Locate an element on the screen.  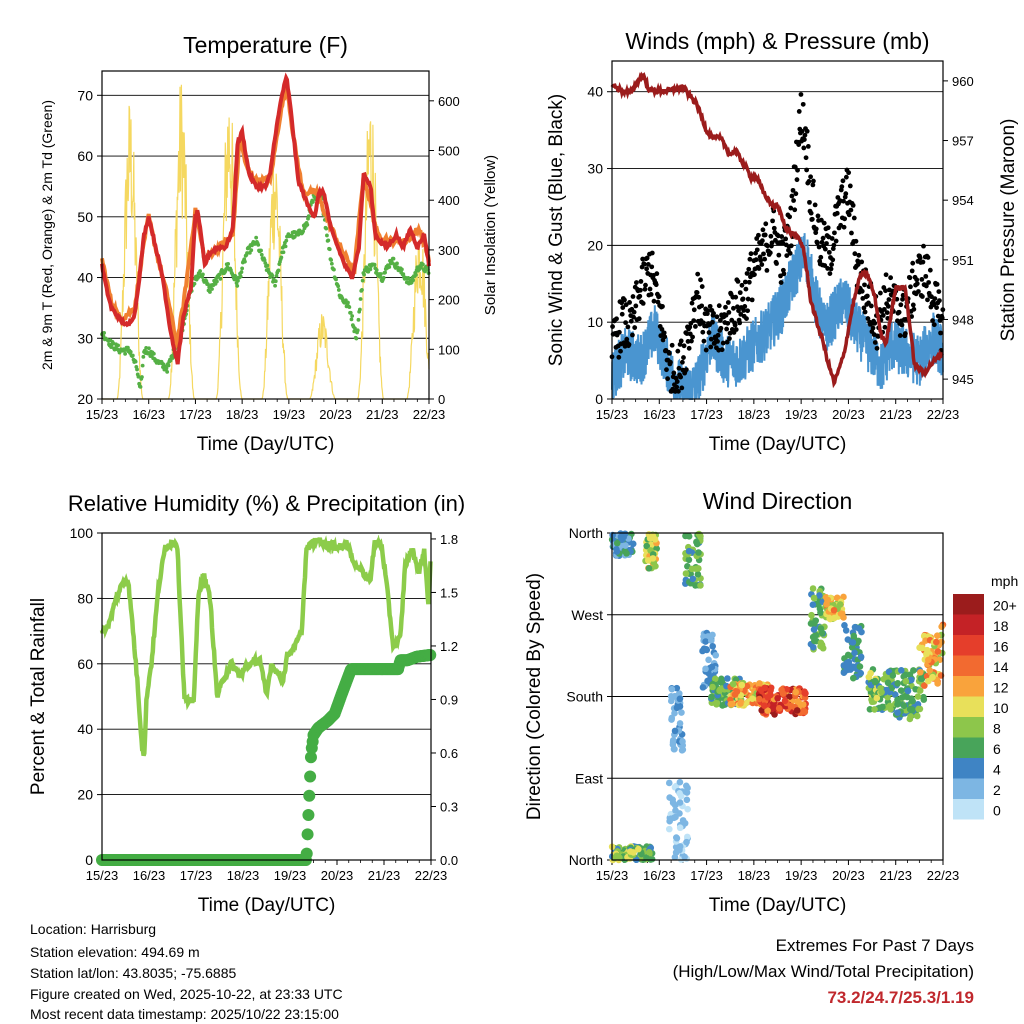
y2-axis-label: Solar Insolation (Yellow) is located at coordinates (490, 235).